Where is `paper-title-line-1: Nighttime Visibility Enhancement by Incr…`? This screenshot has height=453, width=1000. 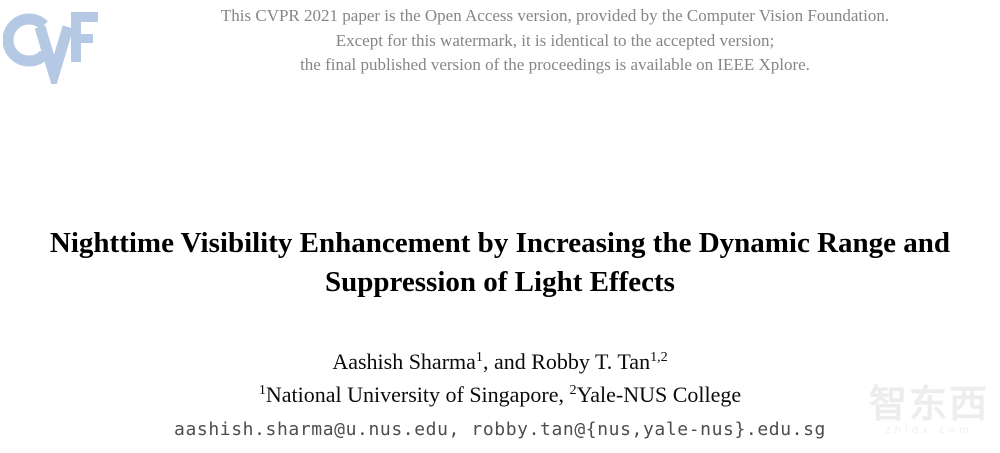 paper-title-line-1: Nighttime Visibility Enhancement by Incr… is located at coordinates (500, 243).